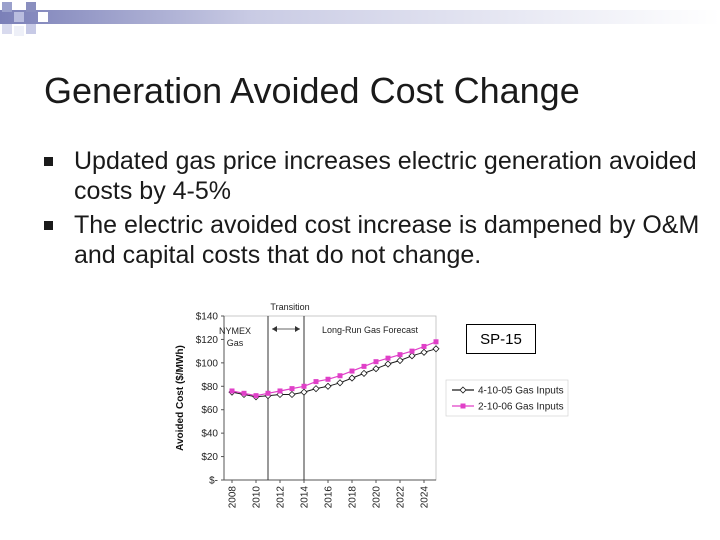 This screenshot has width=720, height=540. I want to click on y-tick-label: $60, so click(209, 410).